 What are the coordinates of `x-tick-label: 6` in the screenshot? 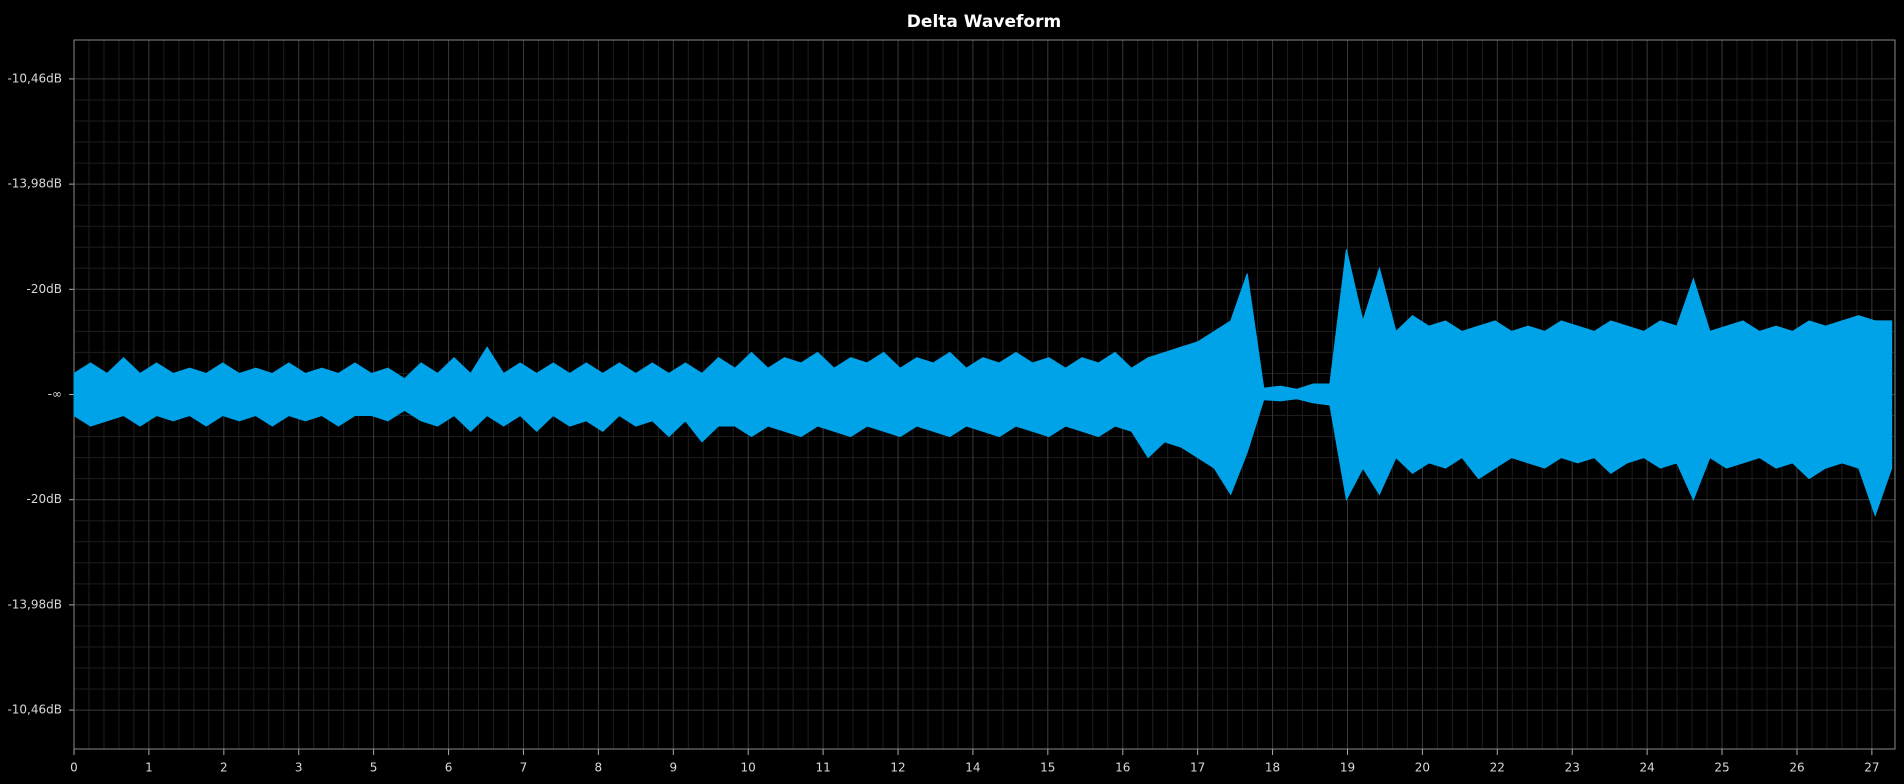 It's located at (449, 768).